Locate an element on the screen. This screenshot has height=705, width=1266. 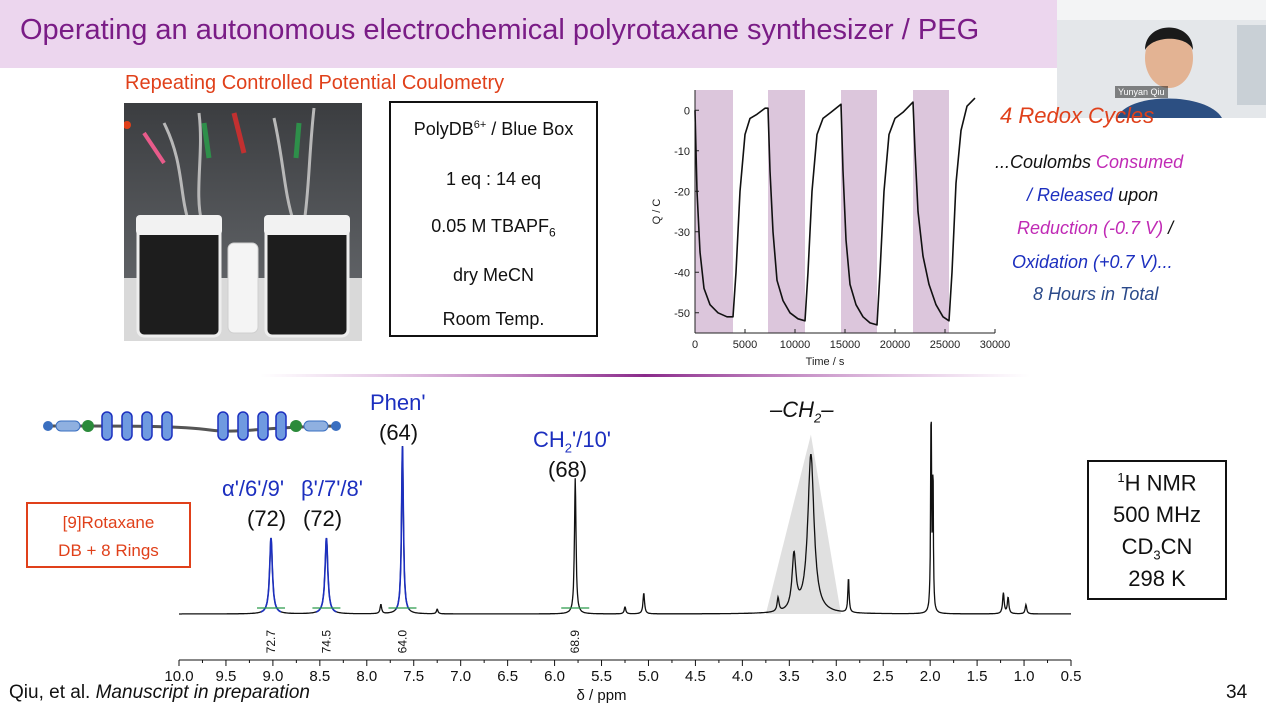
peak-label-phen: Phen' is located at coordinates (398, 402).